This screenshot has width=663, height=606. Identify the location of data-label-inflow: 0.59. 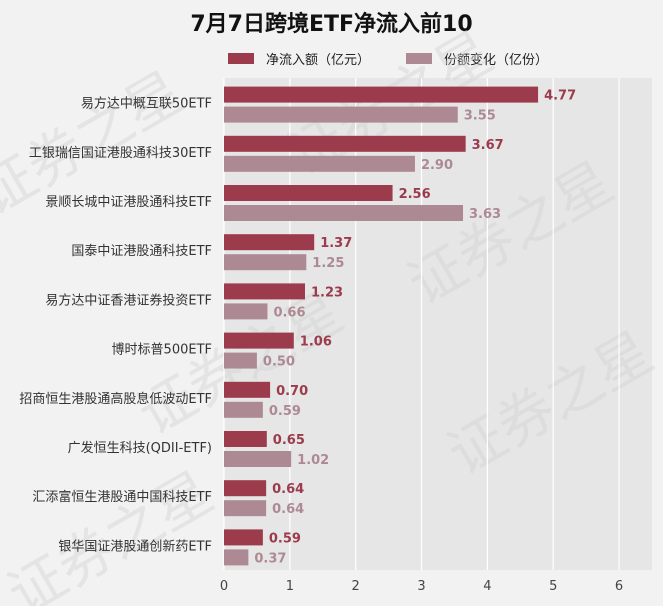
(285, 538).